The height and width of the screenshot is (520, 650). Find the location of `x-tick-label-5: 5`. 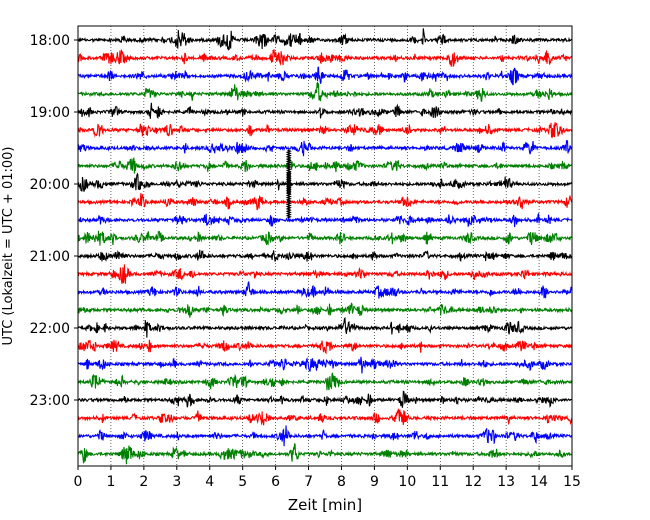

x-tick-label-5: 5 is located at coordinates (242, 482).